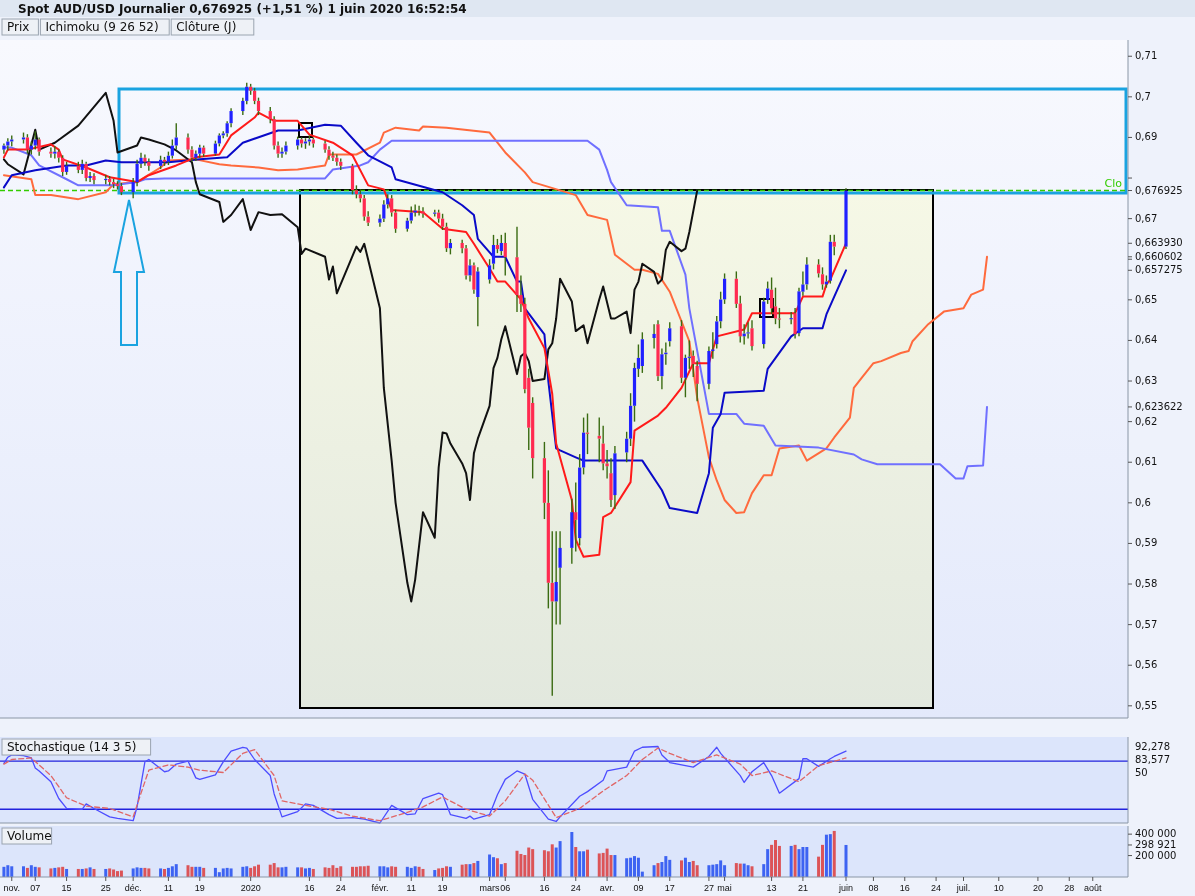 This screenshot has height=896, width=1195. What do you see at coordinates (206, 27) in the screenshot?
I see `text: Clôture (J)` at bounding box center [206, 27].